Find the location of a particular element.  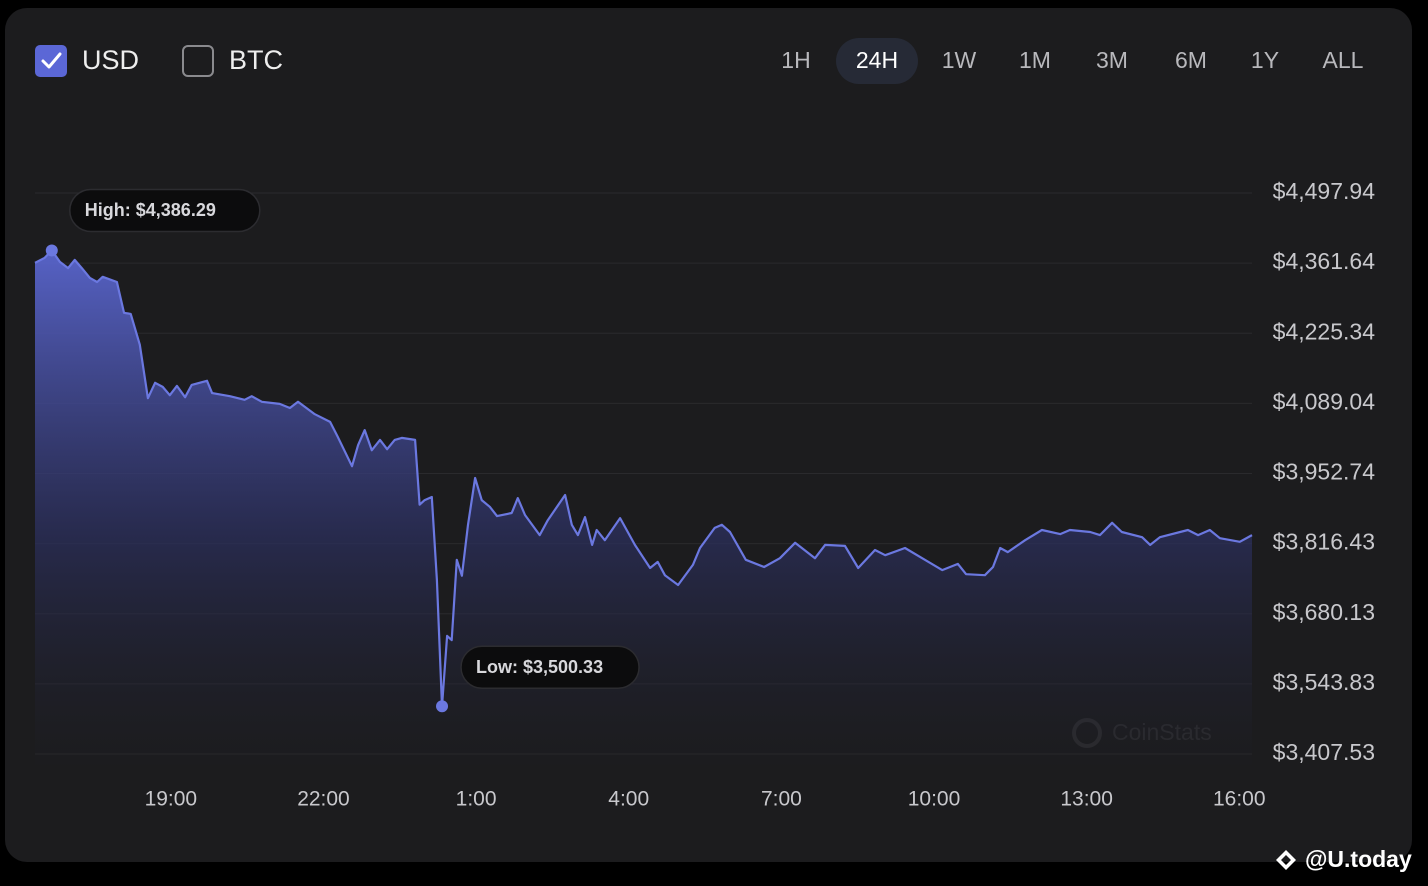

x-tick-label: 13:00 is located at coordinates (1086, 799).